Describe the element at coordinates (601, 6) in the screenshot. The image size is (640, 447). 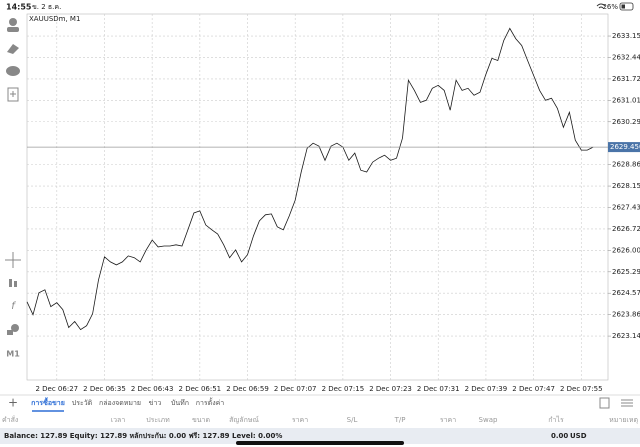
I see `wifi-icon` at that location.